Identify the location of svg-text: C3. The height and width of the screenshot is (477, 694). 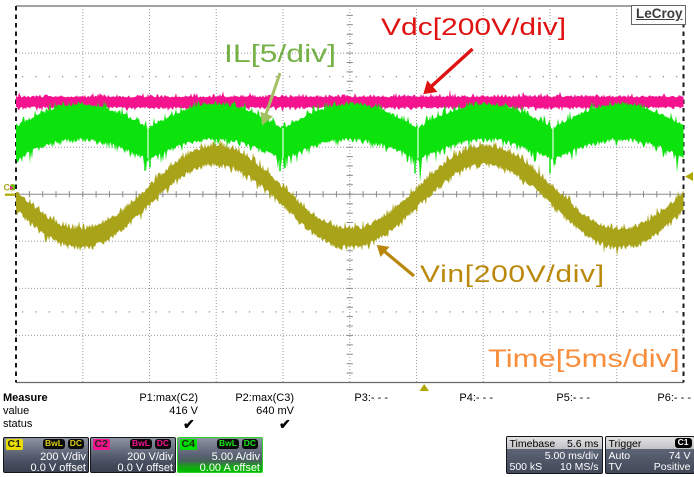
(10, 188).